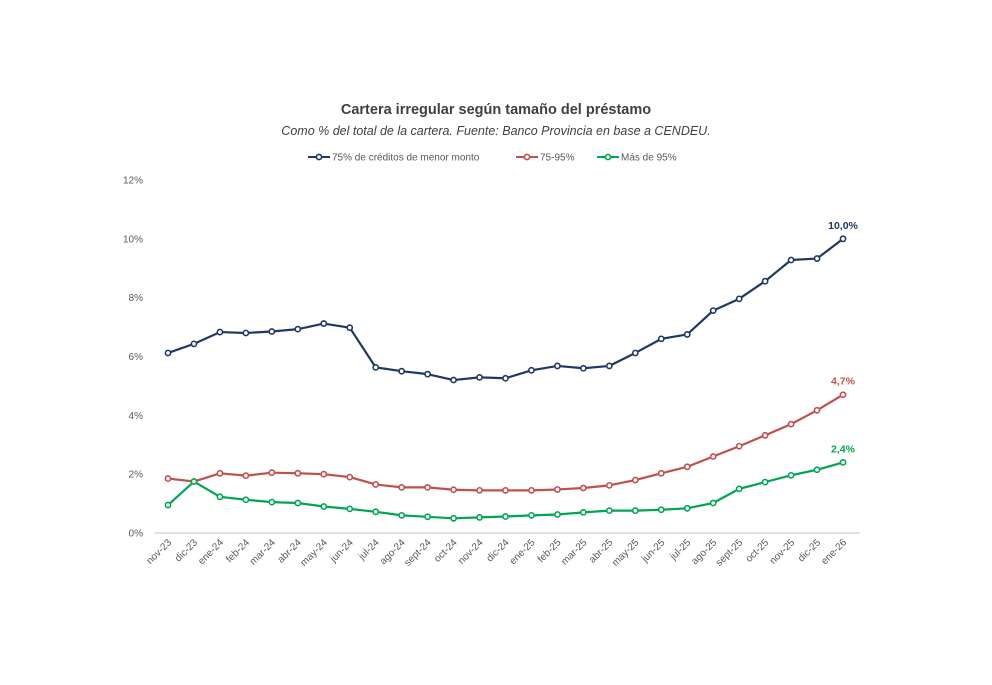 The image size is (992, 685). What do you see at coordinates (730, 553) in the screenshot?
I see `x-tick-label: sept-25` at bounding box center [730, 553].